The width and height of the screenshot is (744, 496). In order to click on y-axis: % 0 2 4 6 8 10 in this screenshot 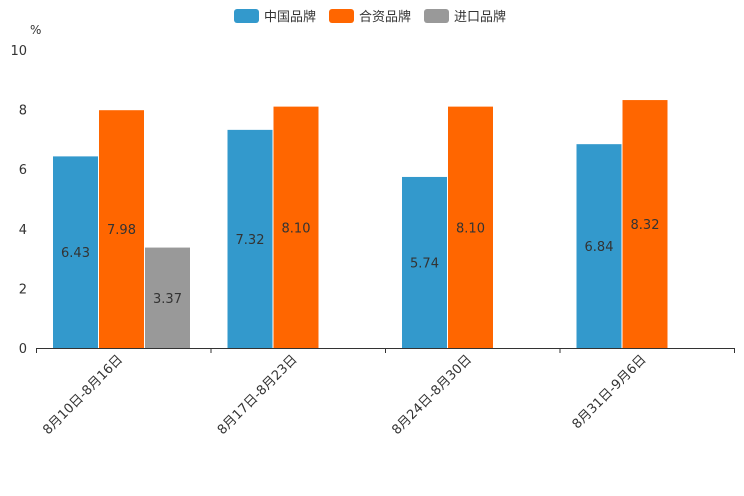, I will do `click(25, 190)`.